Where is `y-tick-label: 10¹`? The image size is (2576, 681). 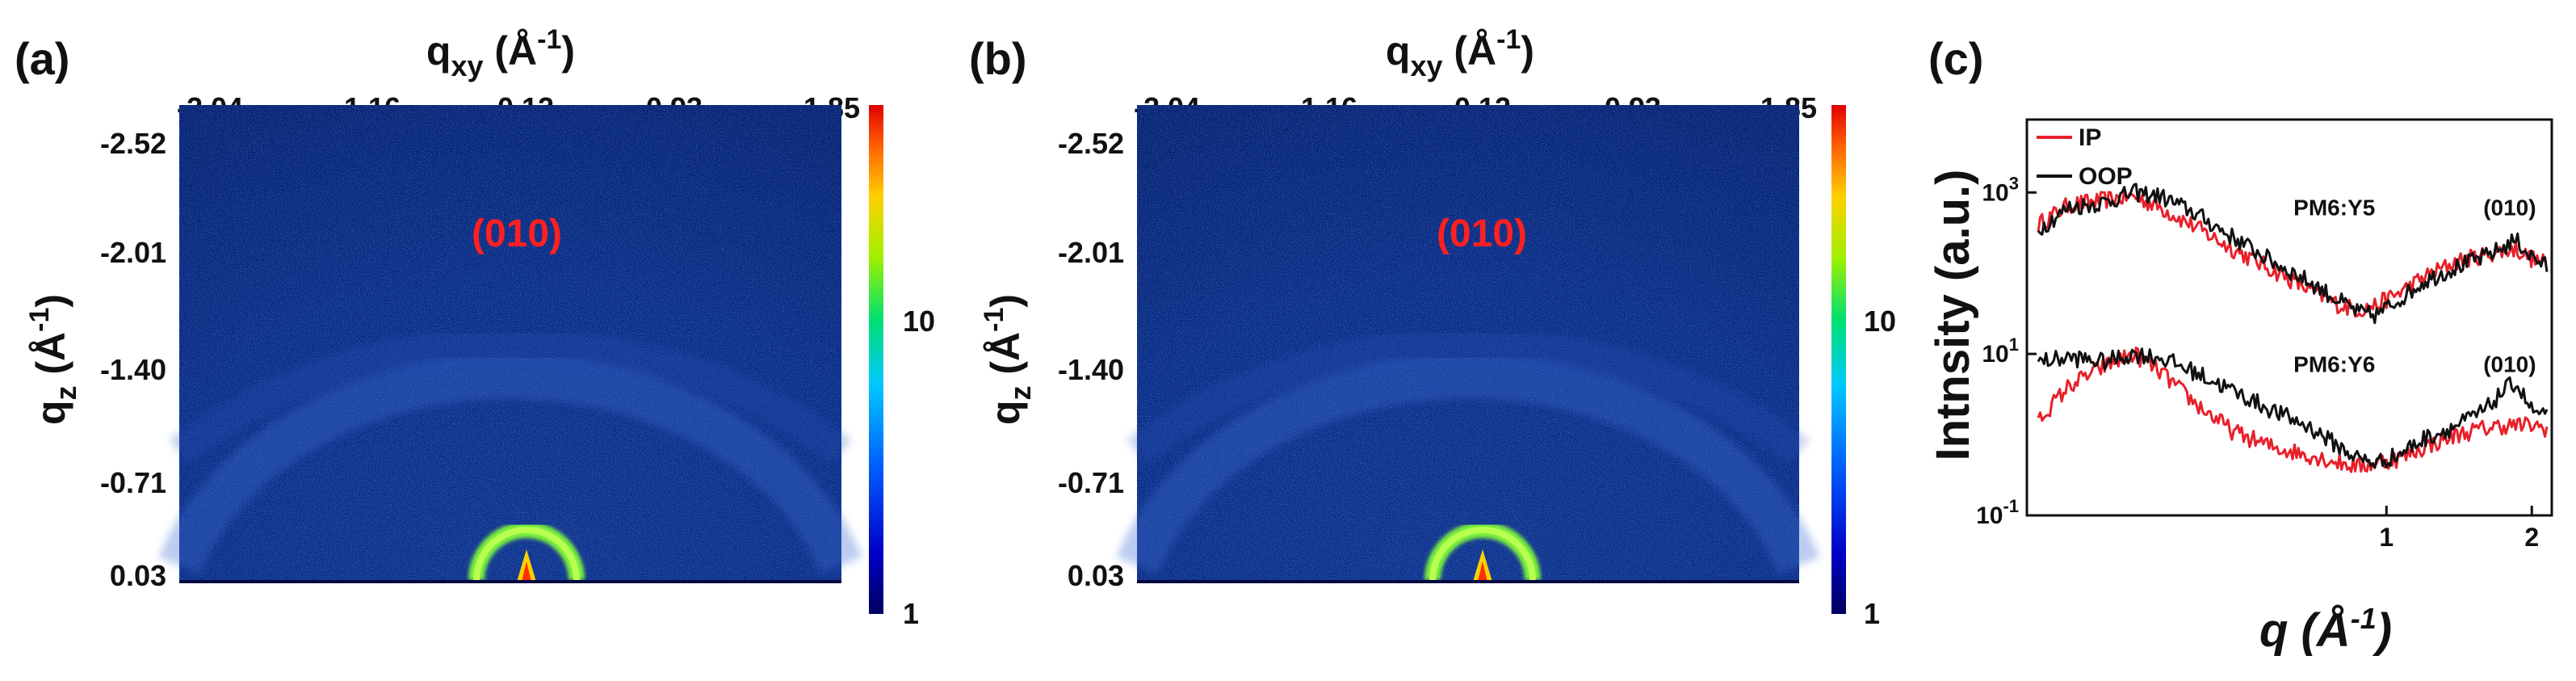 y-tick-label: 10¹ is located at coordinates (2001, 351).